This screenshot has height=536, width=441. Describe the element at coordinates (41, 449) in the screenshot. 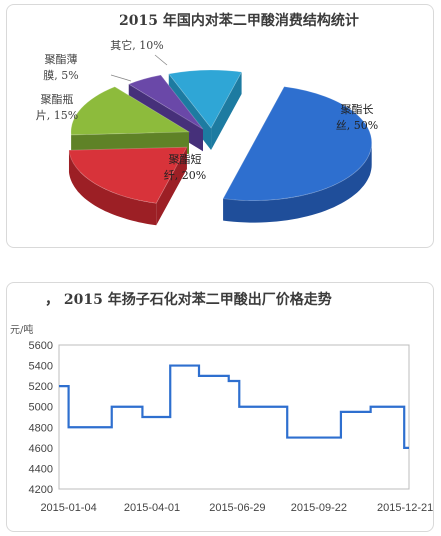

I see `y-tick-label: 4600` at that location.